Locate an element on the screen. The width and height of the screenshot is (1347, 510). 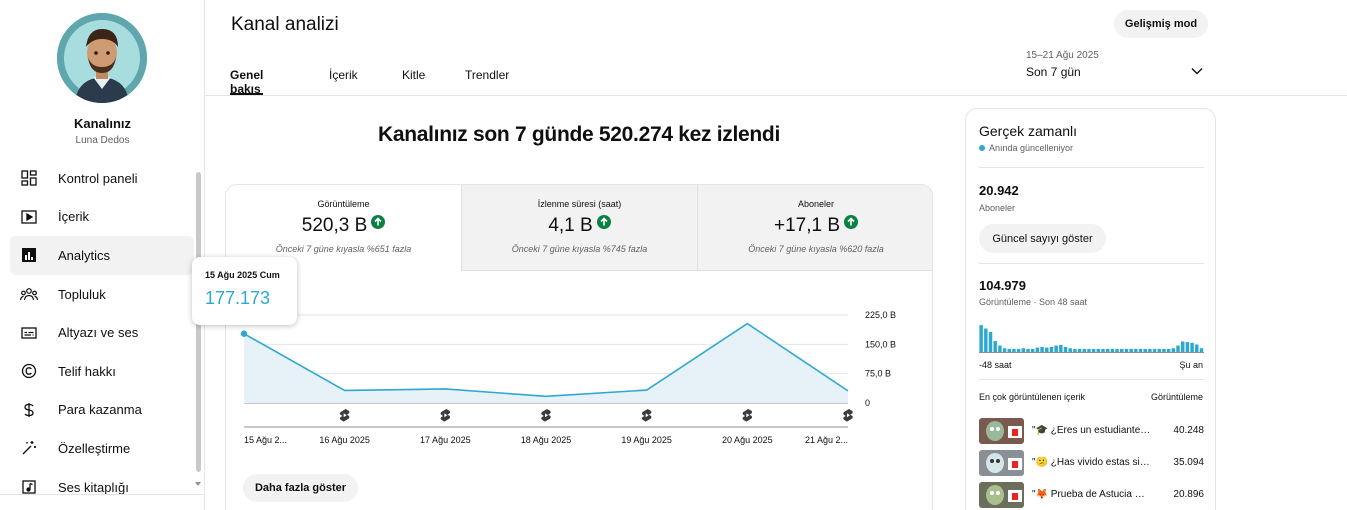
metric-label: Görüntüleme is located at coordinates (343, 204).